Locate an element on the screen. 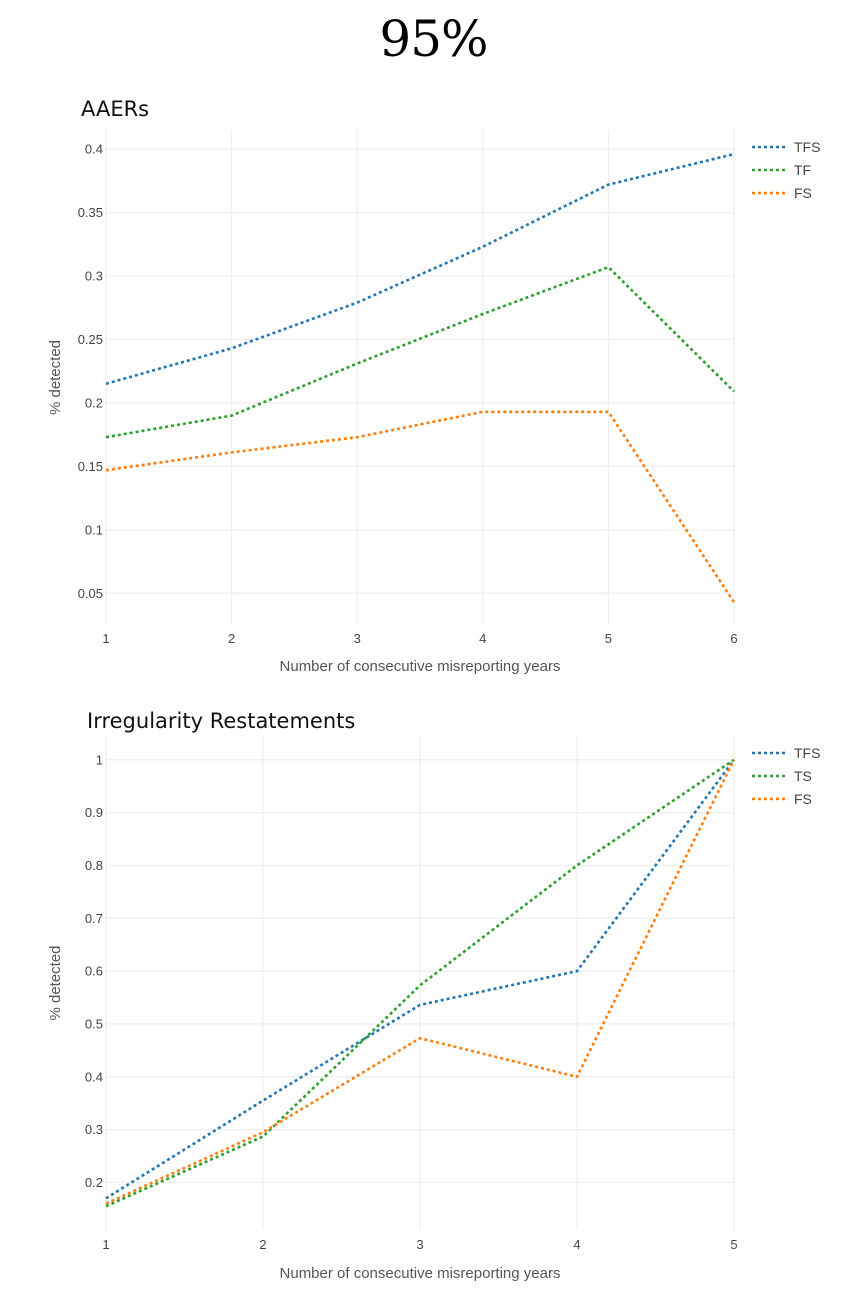  y-tick-label: 0.25 is located at coordinates (90, 339).